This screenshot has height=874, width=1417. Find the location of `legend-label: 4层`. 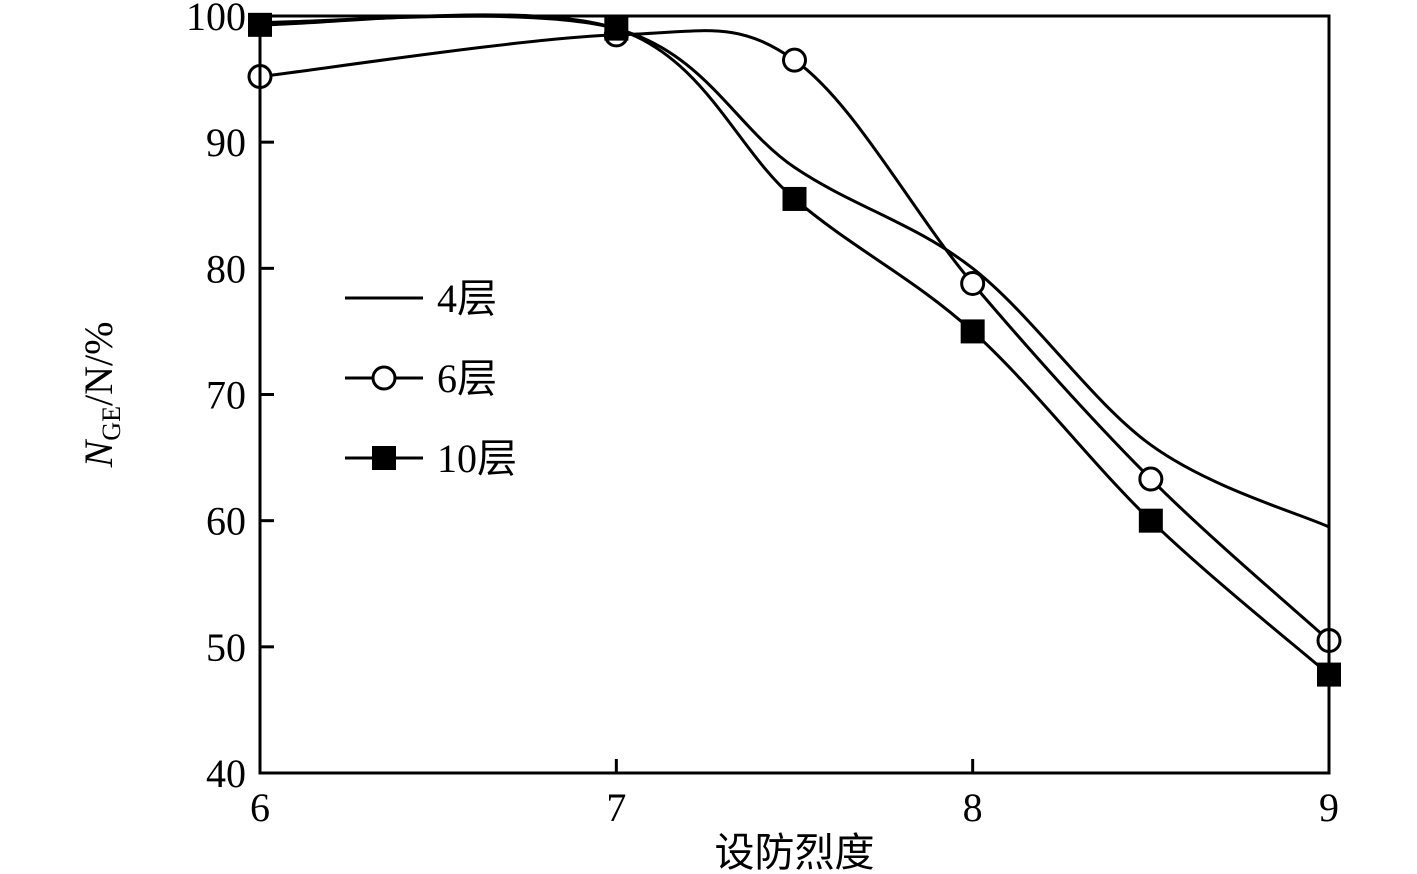

legend-label: 4层 is located at coordinates (467, 298).